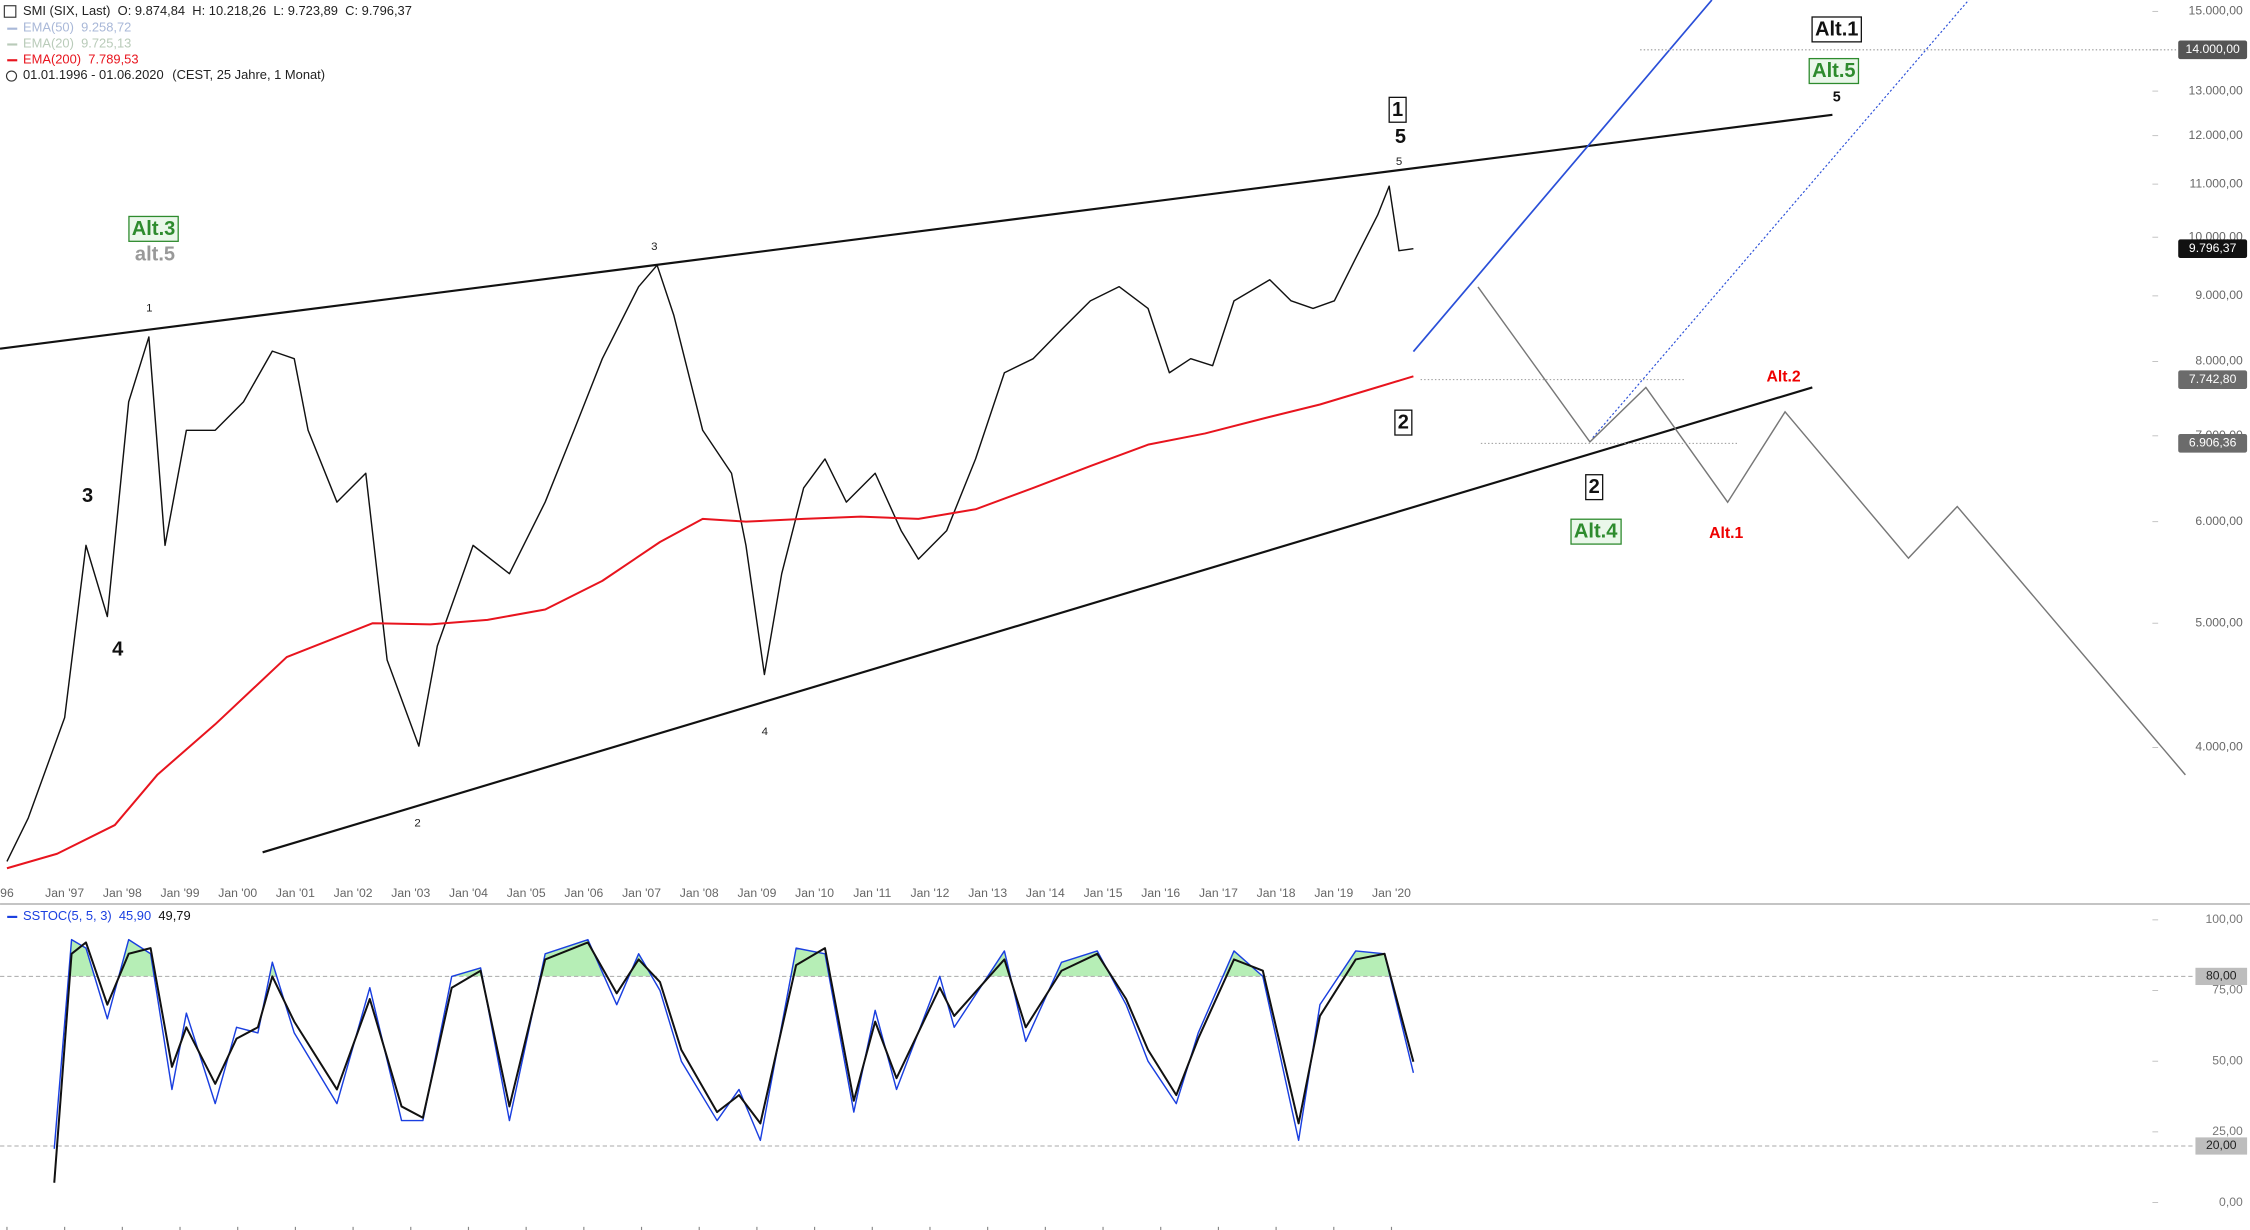 The width and height of the screenshot is (2250, 1230). What do you see at coordinates (1784, 377) in the screenshot?
I see `wave-label: Alt.2` at bounding box center [1784, 377].